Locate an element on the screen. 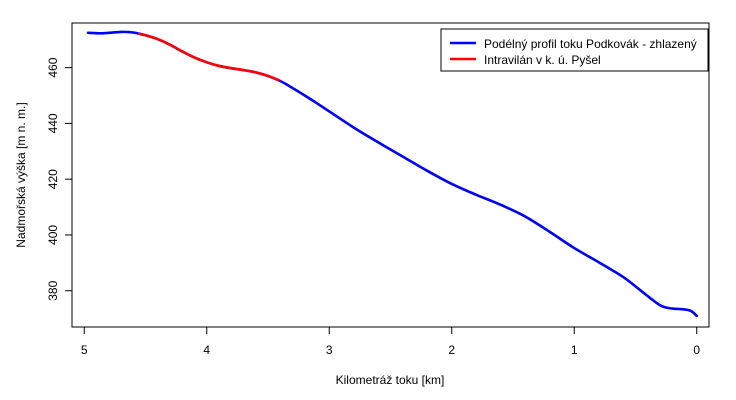  x-axis-label: Kilometráž toku [km] is located at coordinates (390, 380).